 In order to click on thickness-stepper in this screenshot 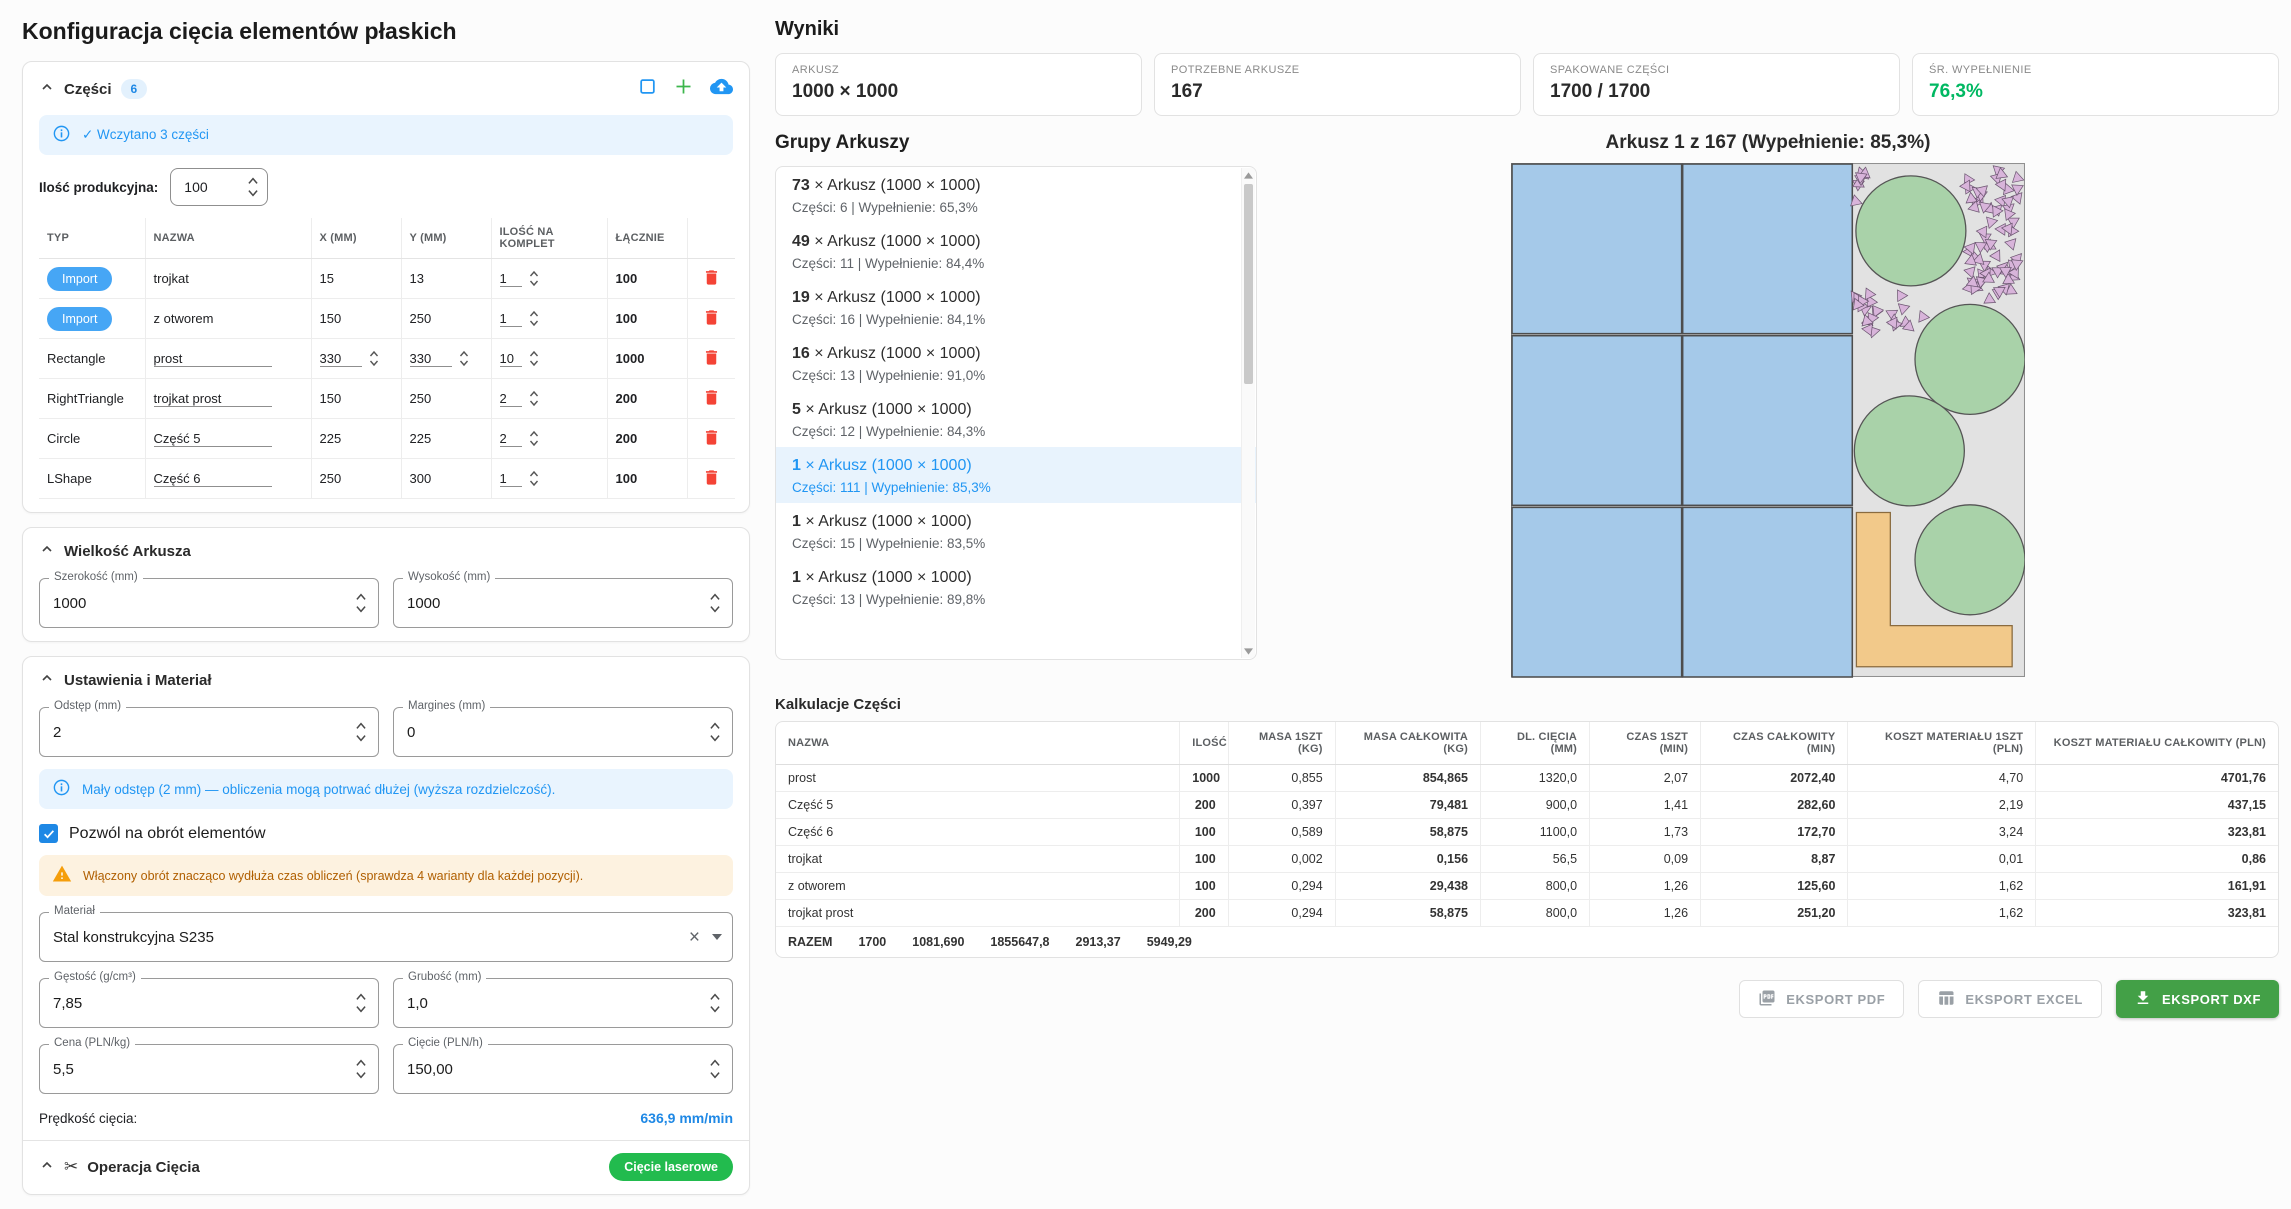, I will do `click(715, 1003)`.